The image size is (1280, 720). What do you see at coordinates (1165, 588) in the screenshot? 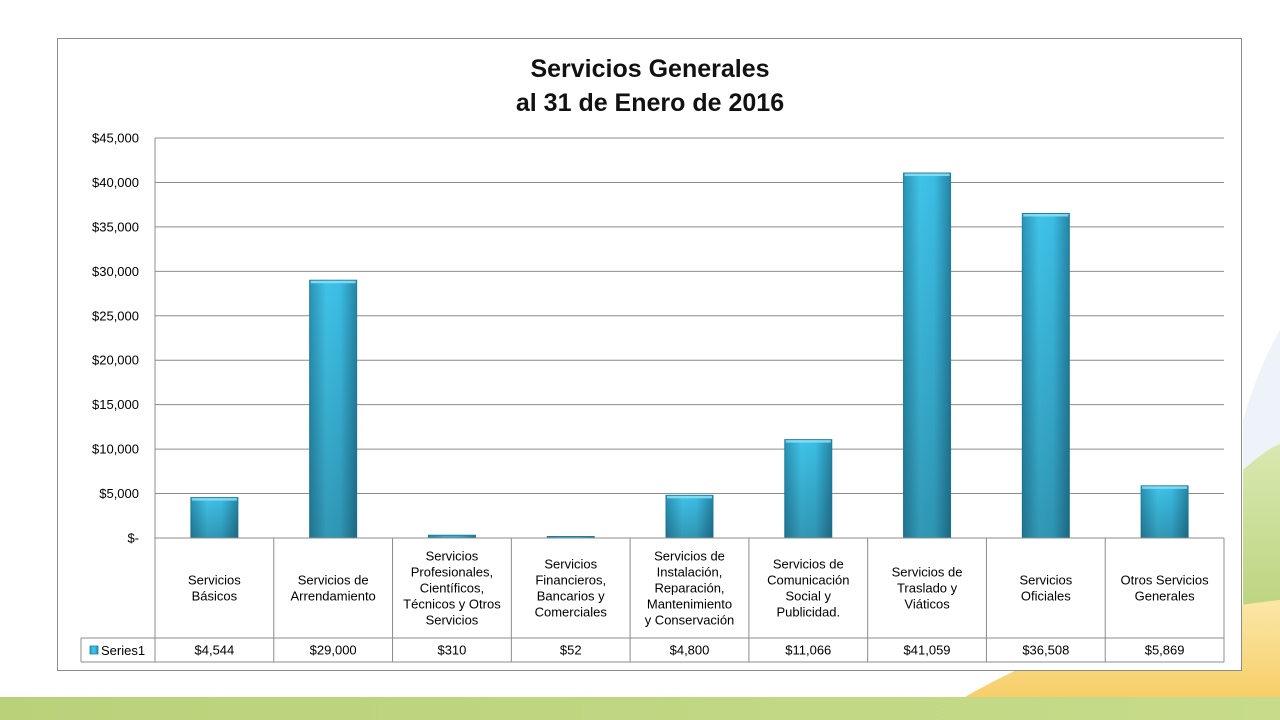
I see `category-label: Otros Servicios Generales` at bounding box center [1165, 588].